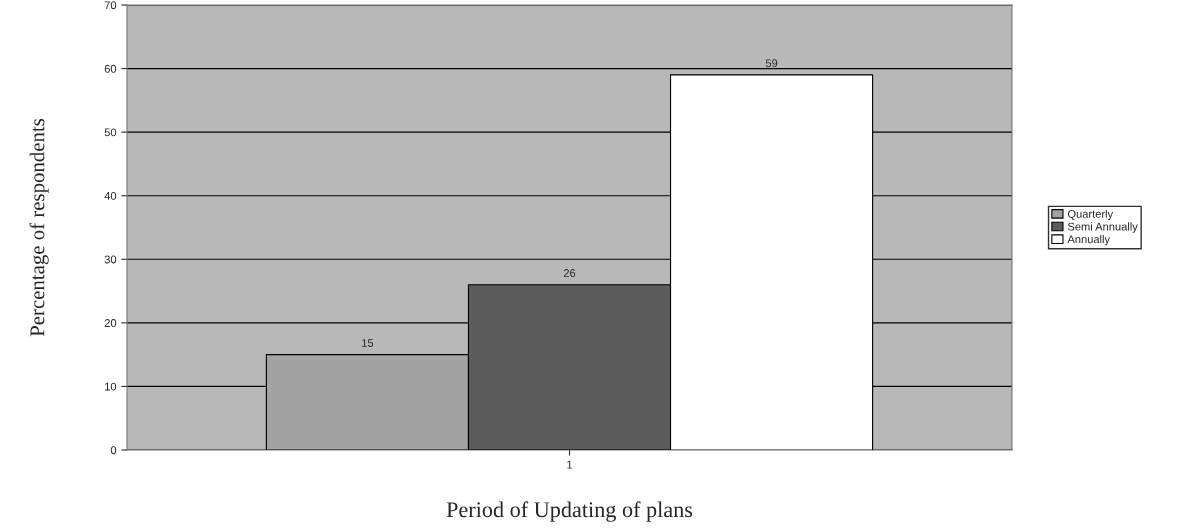 The height and width of the screenshot is (528, 1189). Describe the element at coordinates (569, 273) in the screenshot. I see `data-label: 26` at that location.